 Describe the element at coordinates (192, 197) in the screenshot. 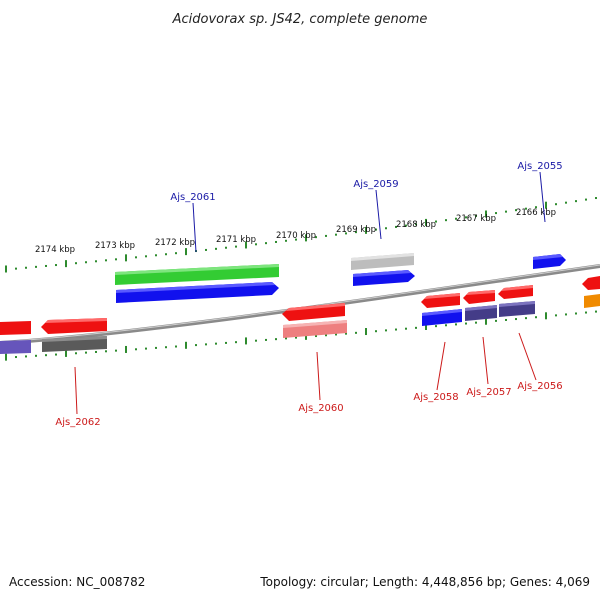

I see `gene-label-ajs-2061: Ajs_2061` at that location.